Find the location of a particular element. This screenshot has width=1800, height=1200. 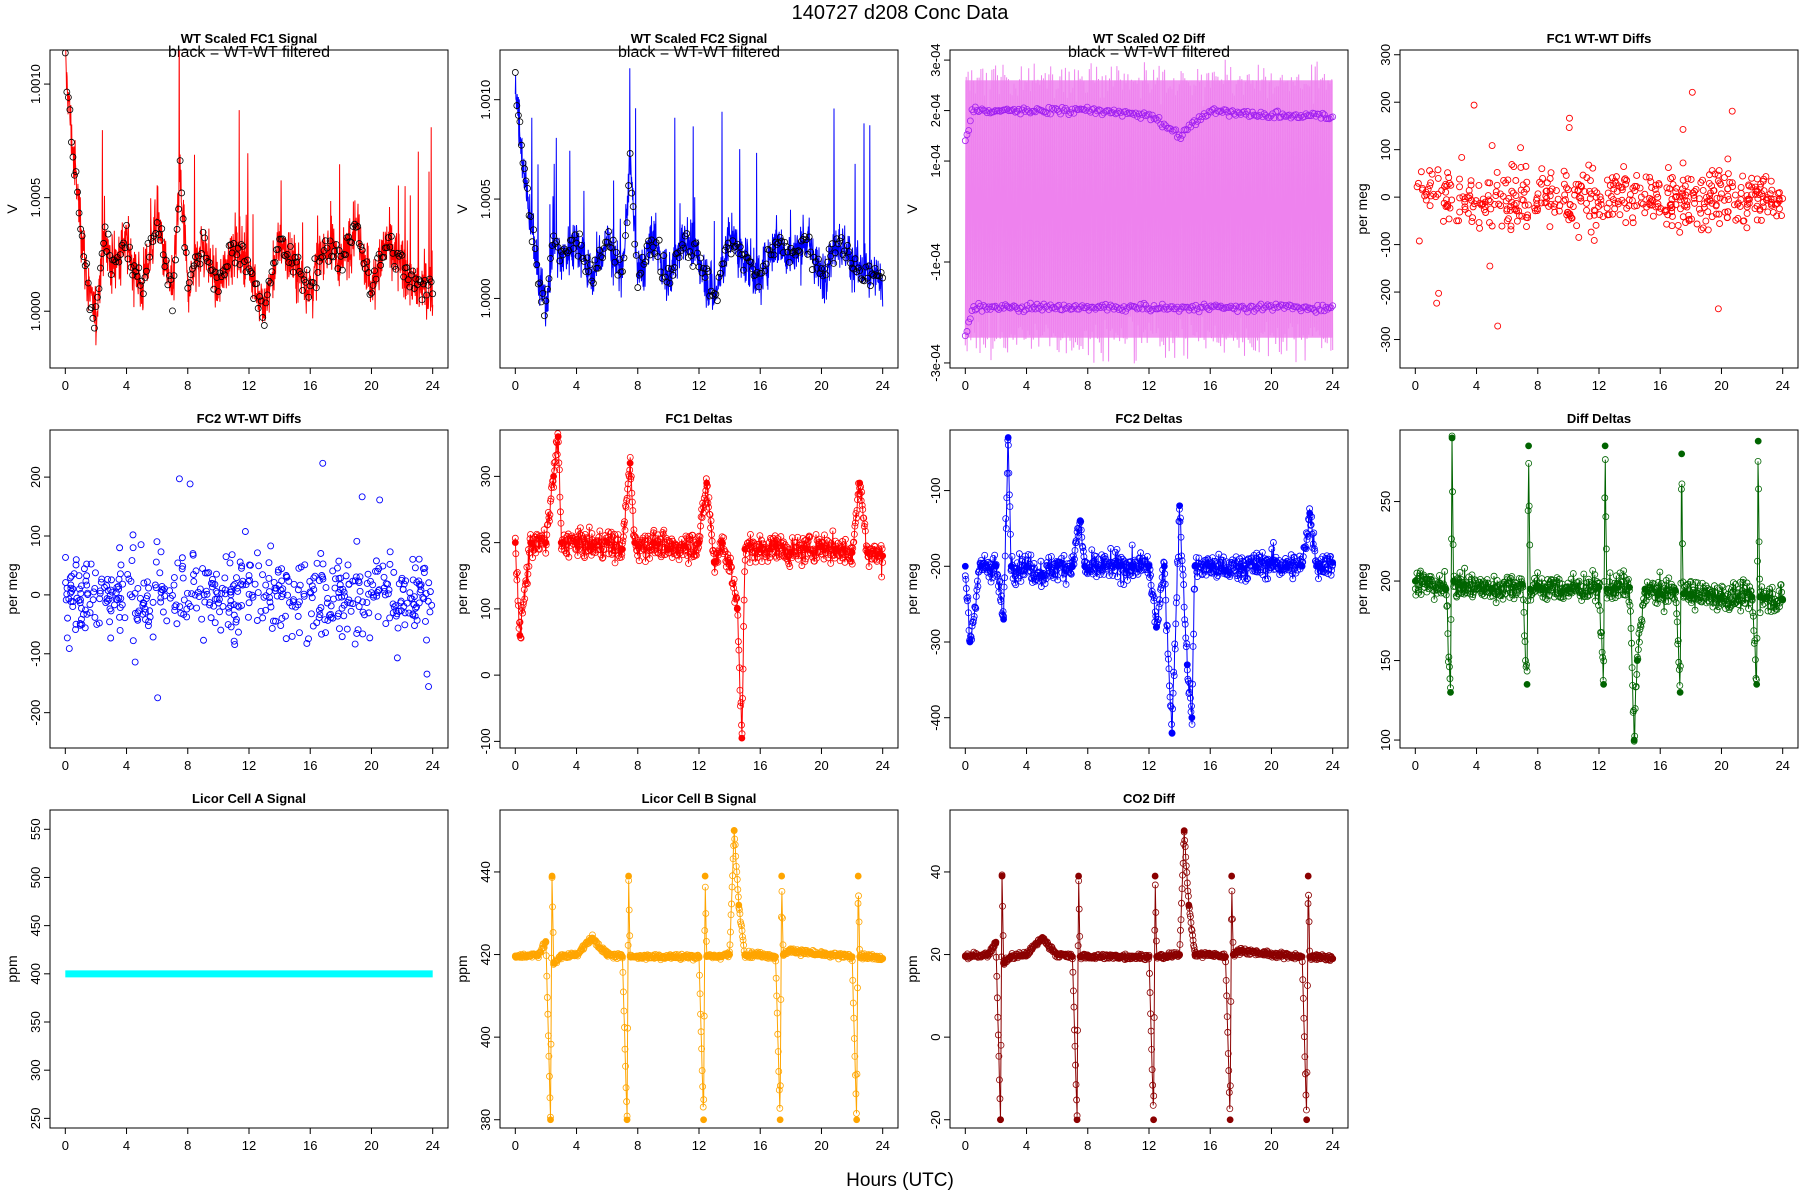

y-tick-label: 400 is located at coordinates (35, 974).